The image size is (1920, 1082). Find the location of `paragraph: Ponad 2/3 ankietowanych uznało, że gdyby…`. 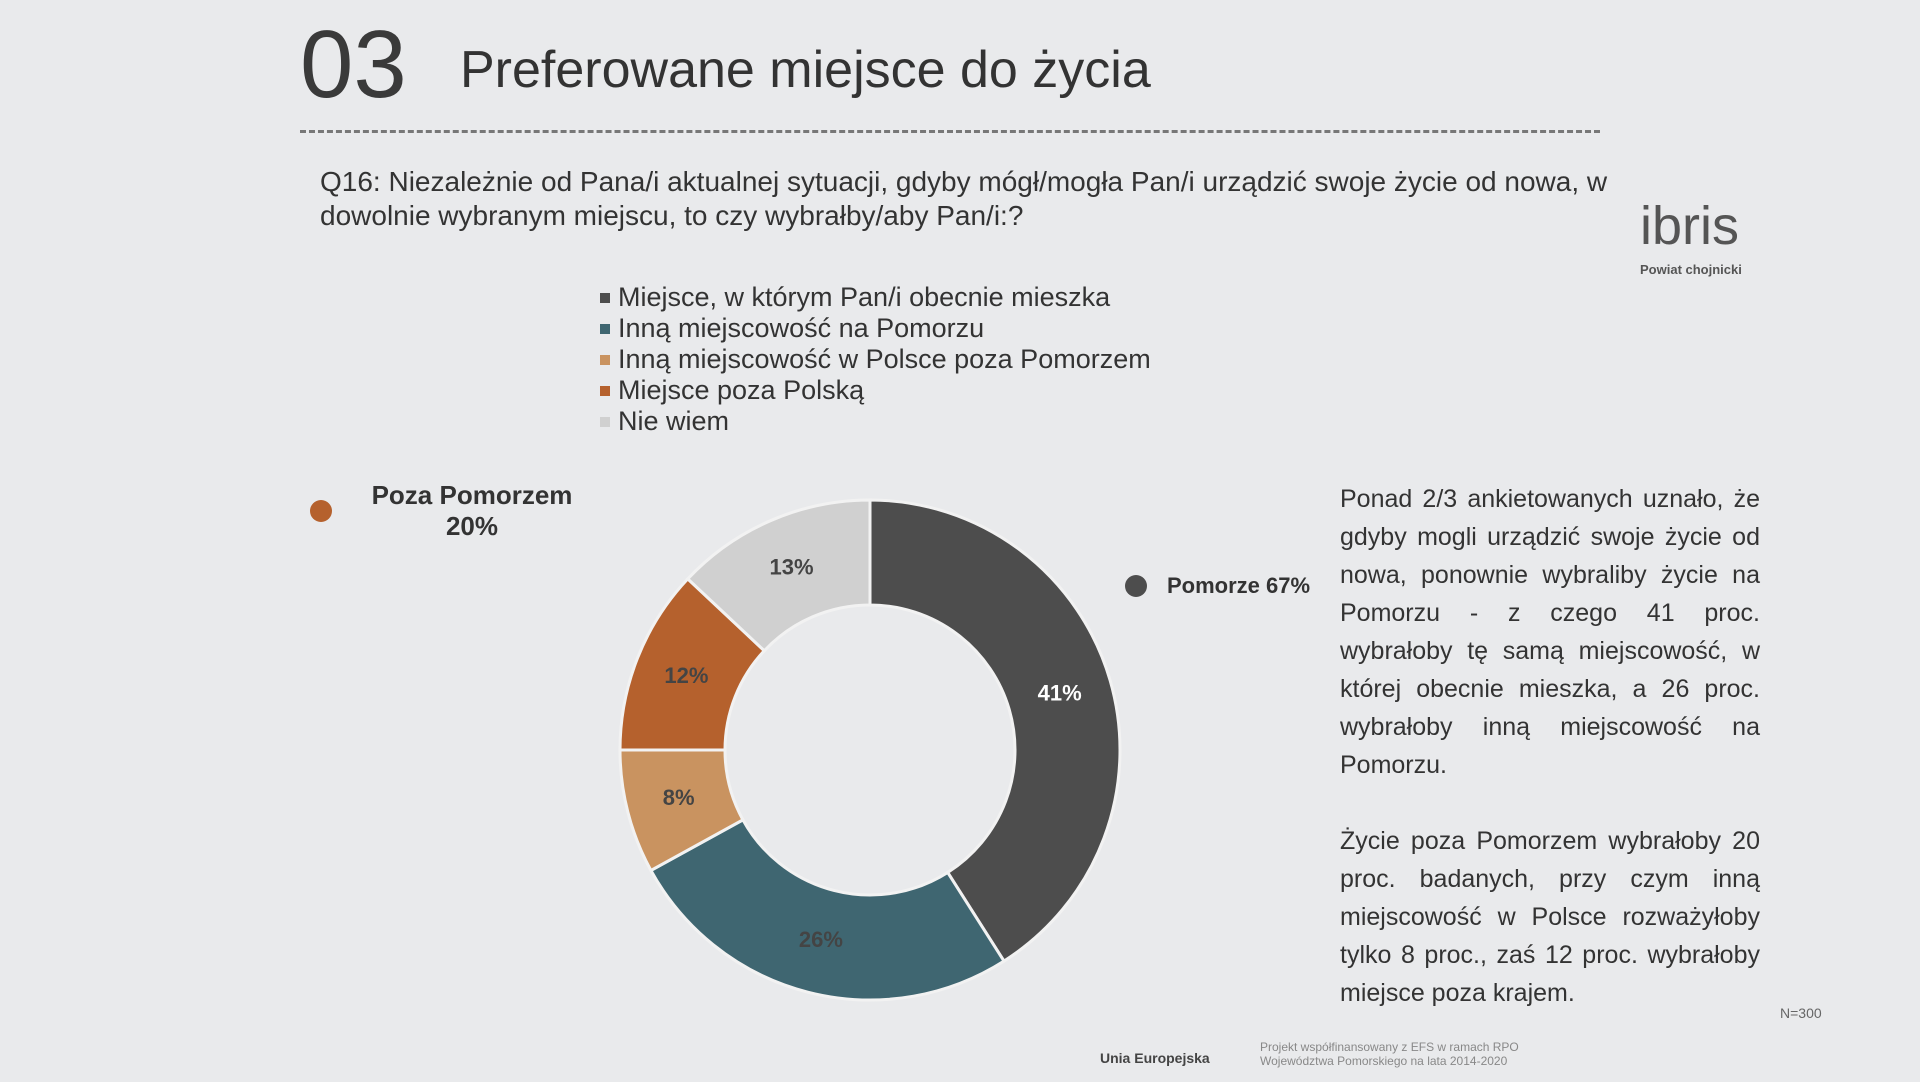

paragraph: Ponad 2/3 ankietowanych uznało, że gdyby… is located at coordinates (1550, 632).